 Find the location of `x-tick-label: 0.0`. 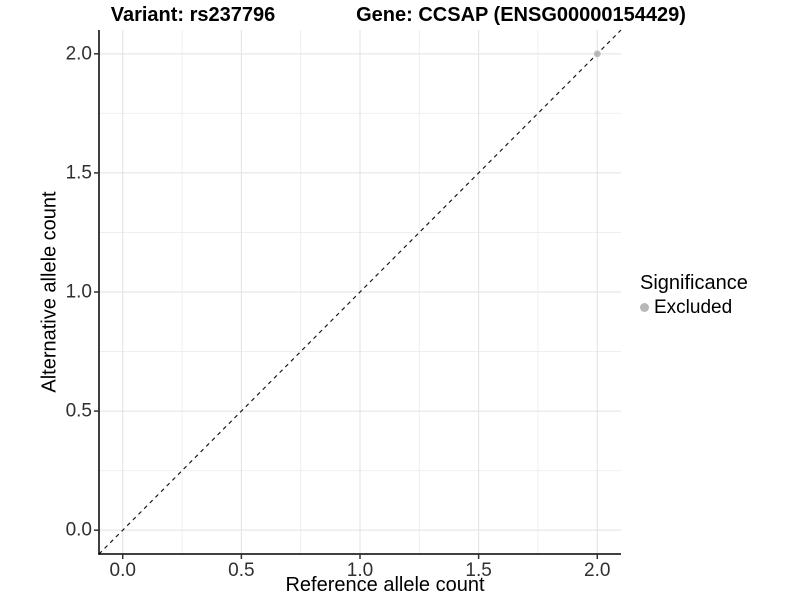

x-tick-label: 0.0 is located at coordinates (122, 570).